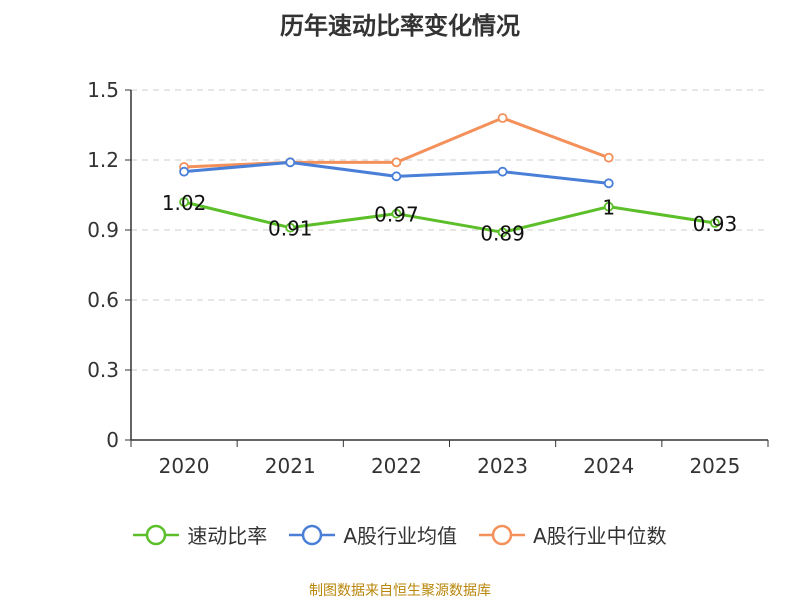 The height and width of the screenshot is (600, 800). Describe the element at coordinates (290, 466) in the screenshot. I see `x-tick-label: 2021` at that location.